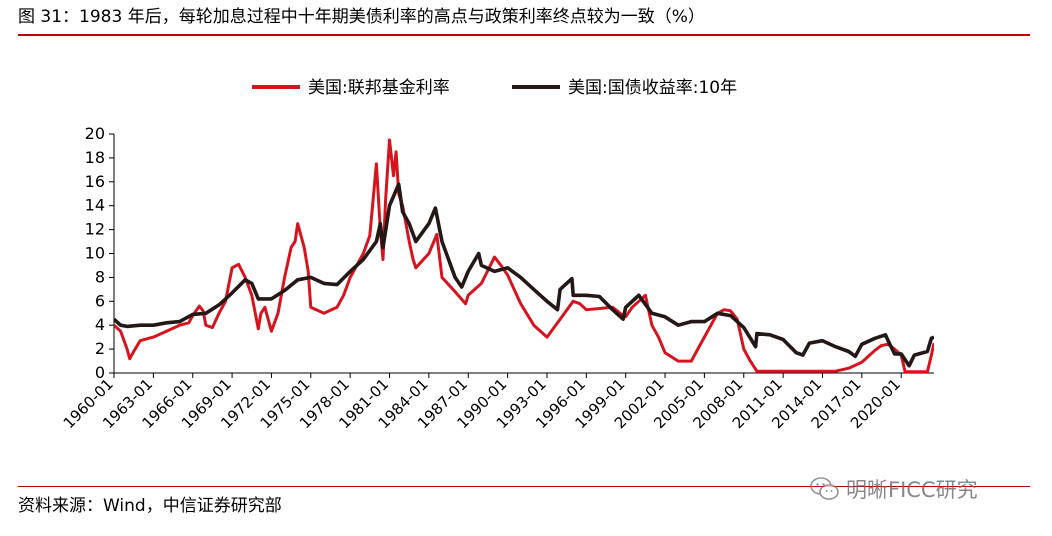 This screenshot has height=536, width=1052. What do you see at coordinates (95, 157) in the screenshot?
I see `y-tick-label: 18` at bounding box center [95, 157].